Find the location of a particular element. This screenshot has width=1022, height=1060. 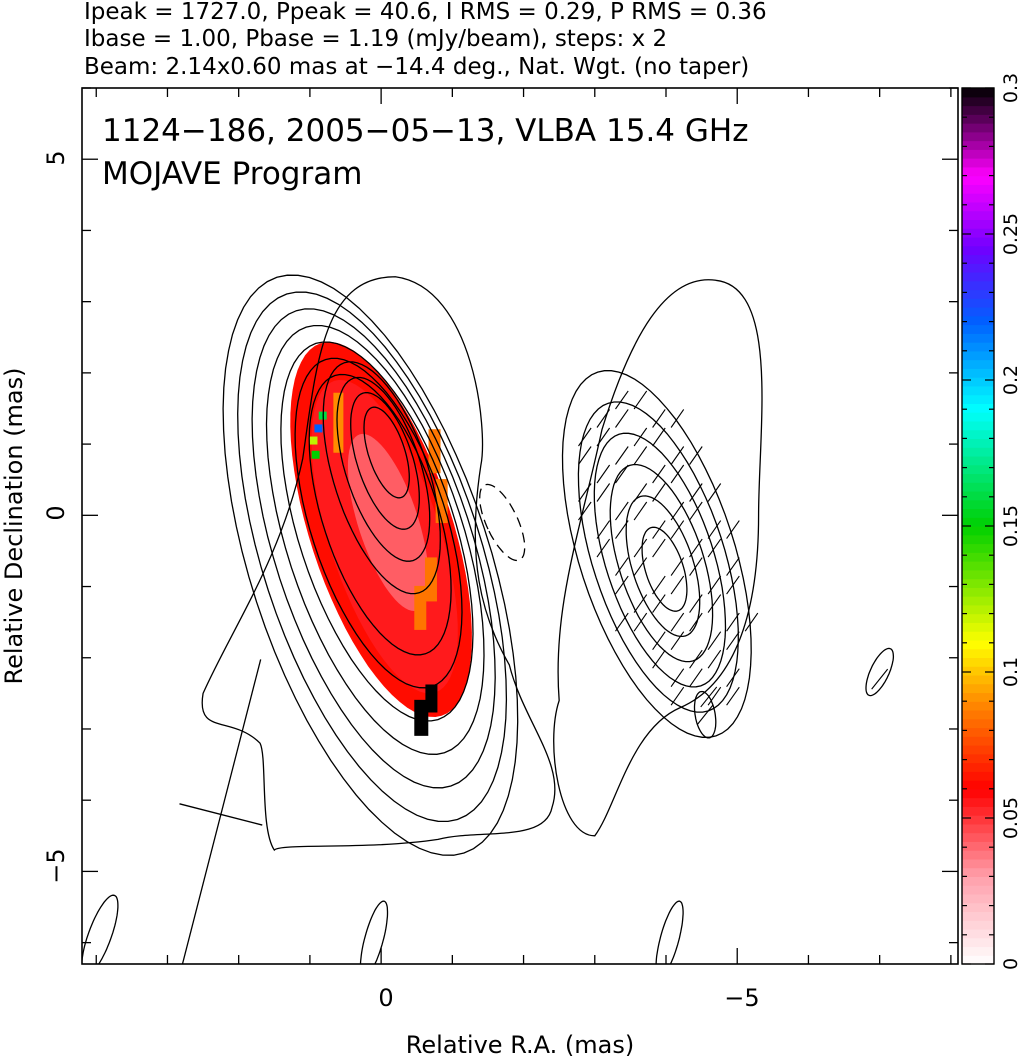

colorbar-label-0.3: 0.3 is located at coordinates (1011, 88).